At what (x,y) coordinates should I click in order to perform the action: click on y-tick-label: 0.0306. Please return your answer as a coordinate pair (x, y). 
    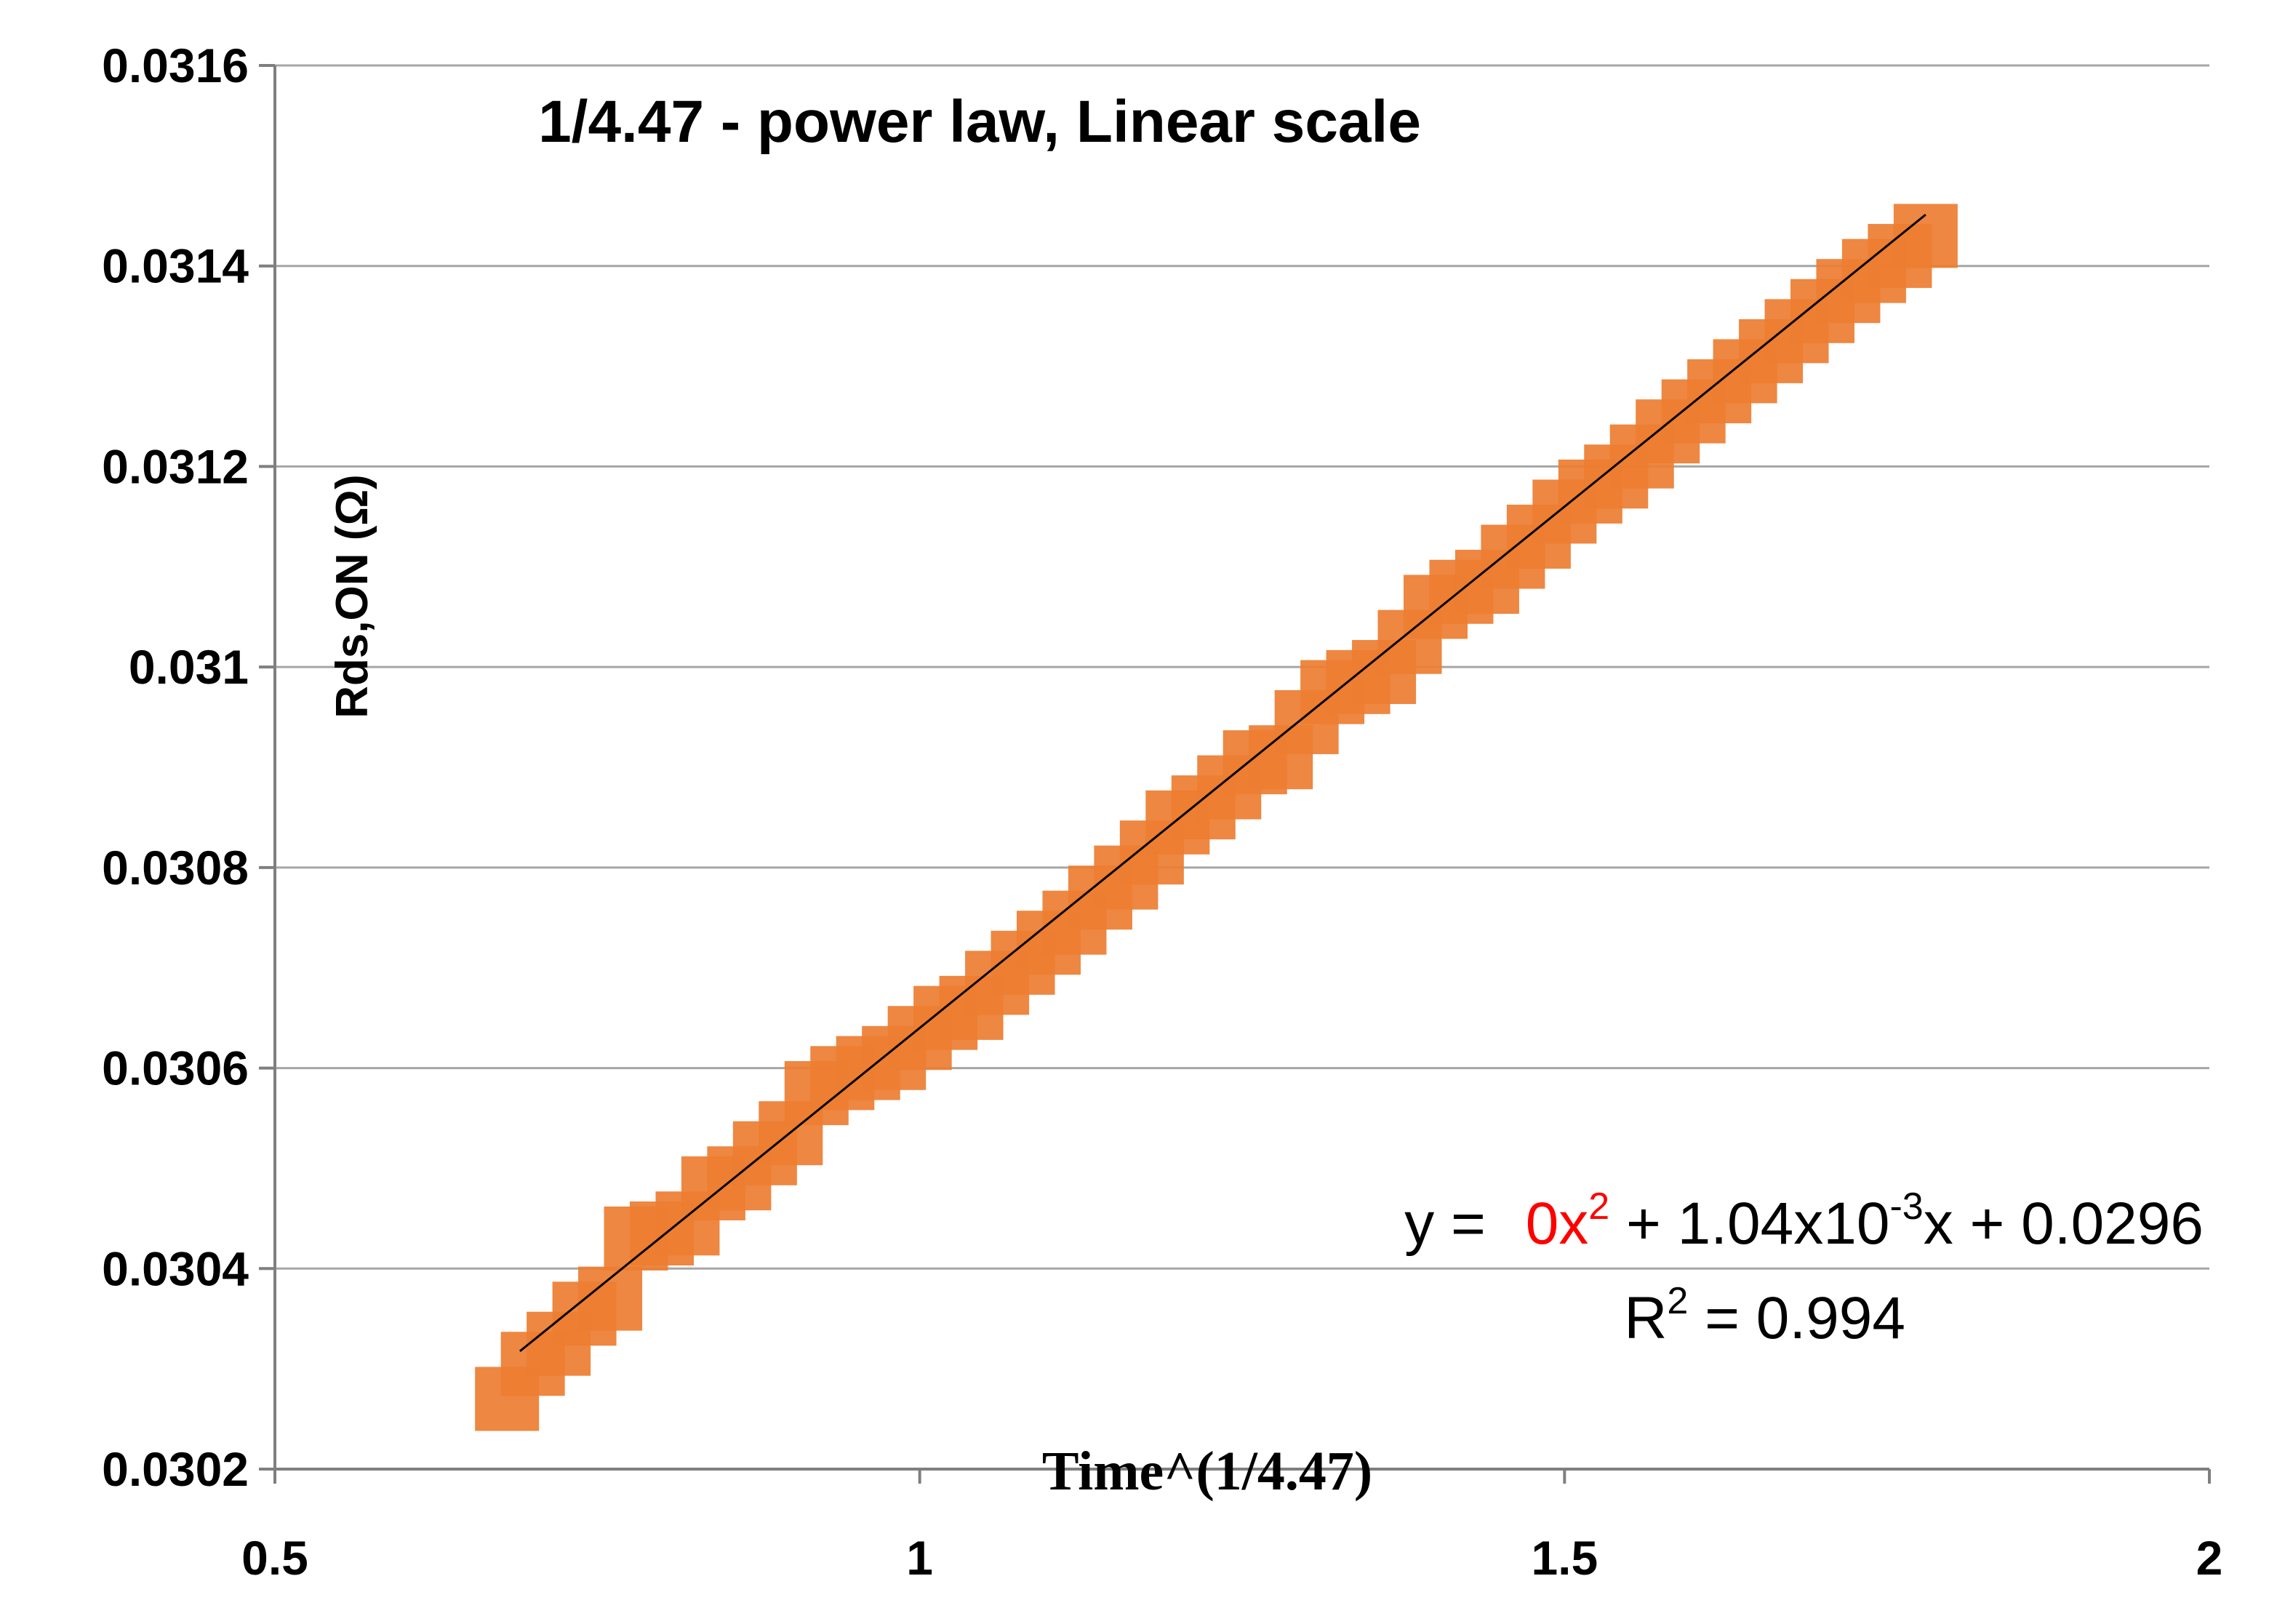
    Looking at the image, I should click on (176, 1068).